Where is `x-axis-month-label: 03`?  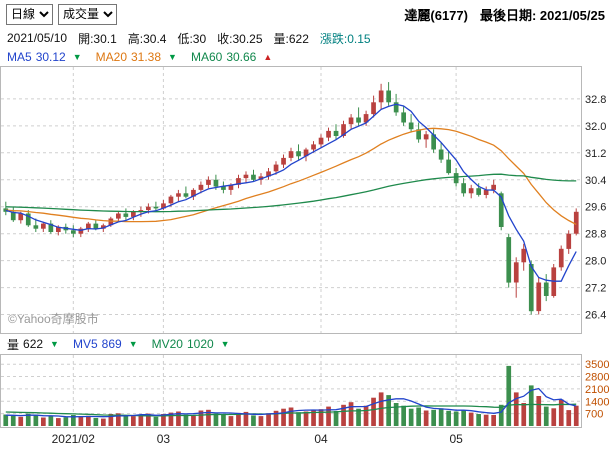
x-axis-month-label: 03 is located at coordinates (163, 439).